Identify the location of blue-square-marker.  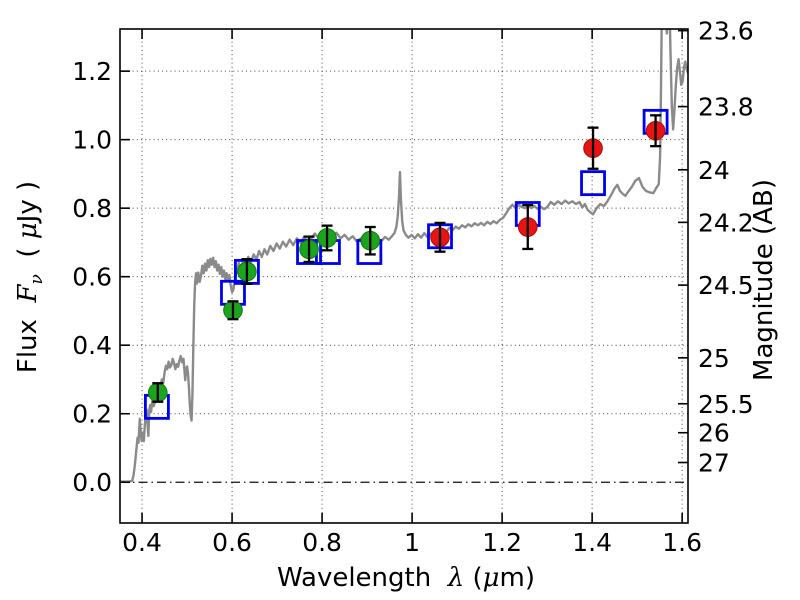
(593, 183).